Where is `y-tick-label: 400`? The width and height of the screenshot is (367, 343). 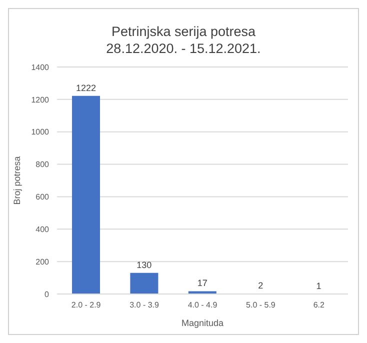 y-tick-label: 400 is located at coordinates (43, 229).